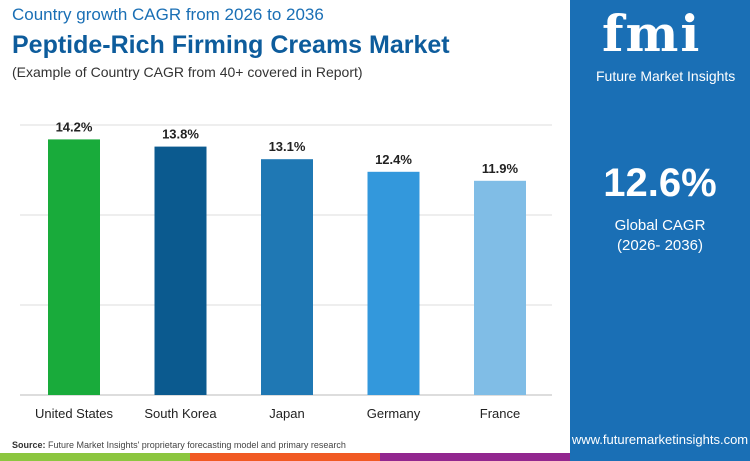 Image resolution: width=750 pixels, height=461 pixels. What do you see at coordinates (287, 146) in the screenshot?
I see `data-label: 13.1%` at bounding box center [287, 146].